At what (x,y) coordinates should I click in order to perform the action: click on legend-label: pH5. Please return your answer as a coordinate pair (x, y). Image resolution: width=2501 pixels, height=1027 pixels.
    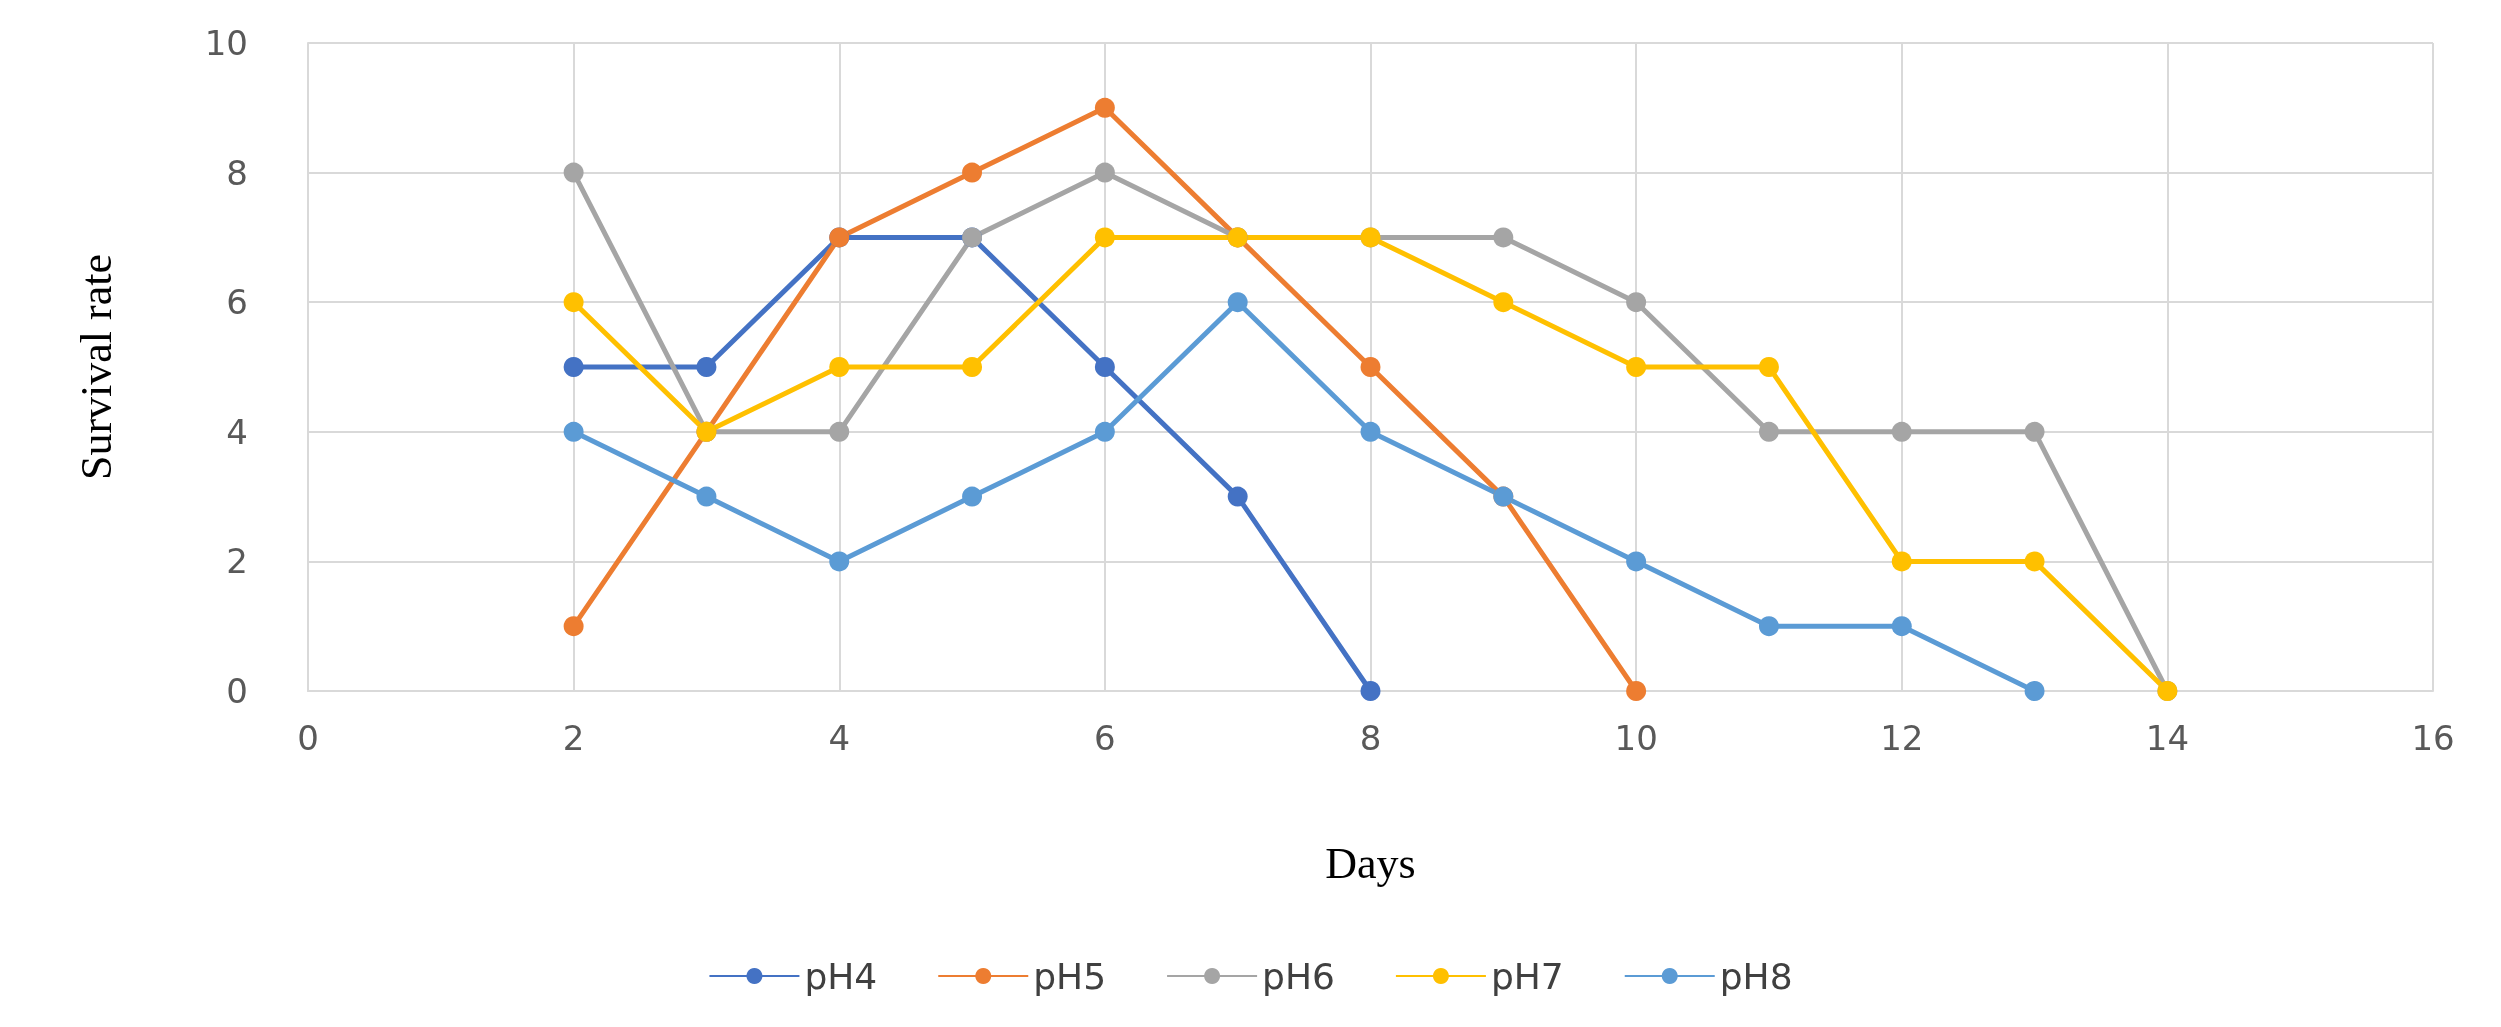
    Looking at the image, I should click on (1070, 976).